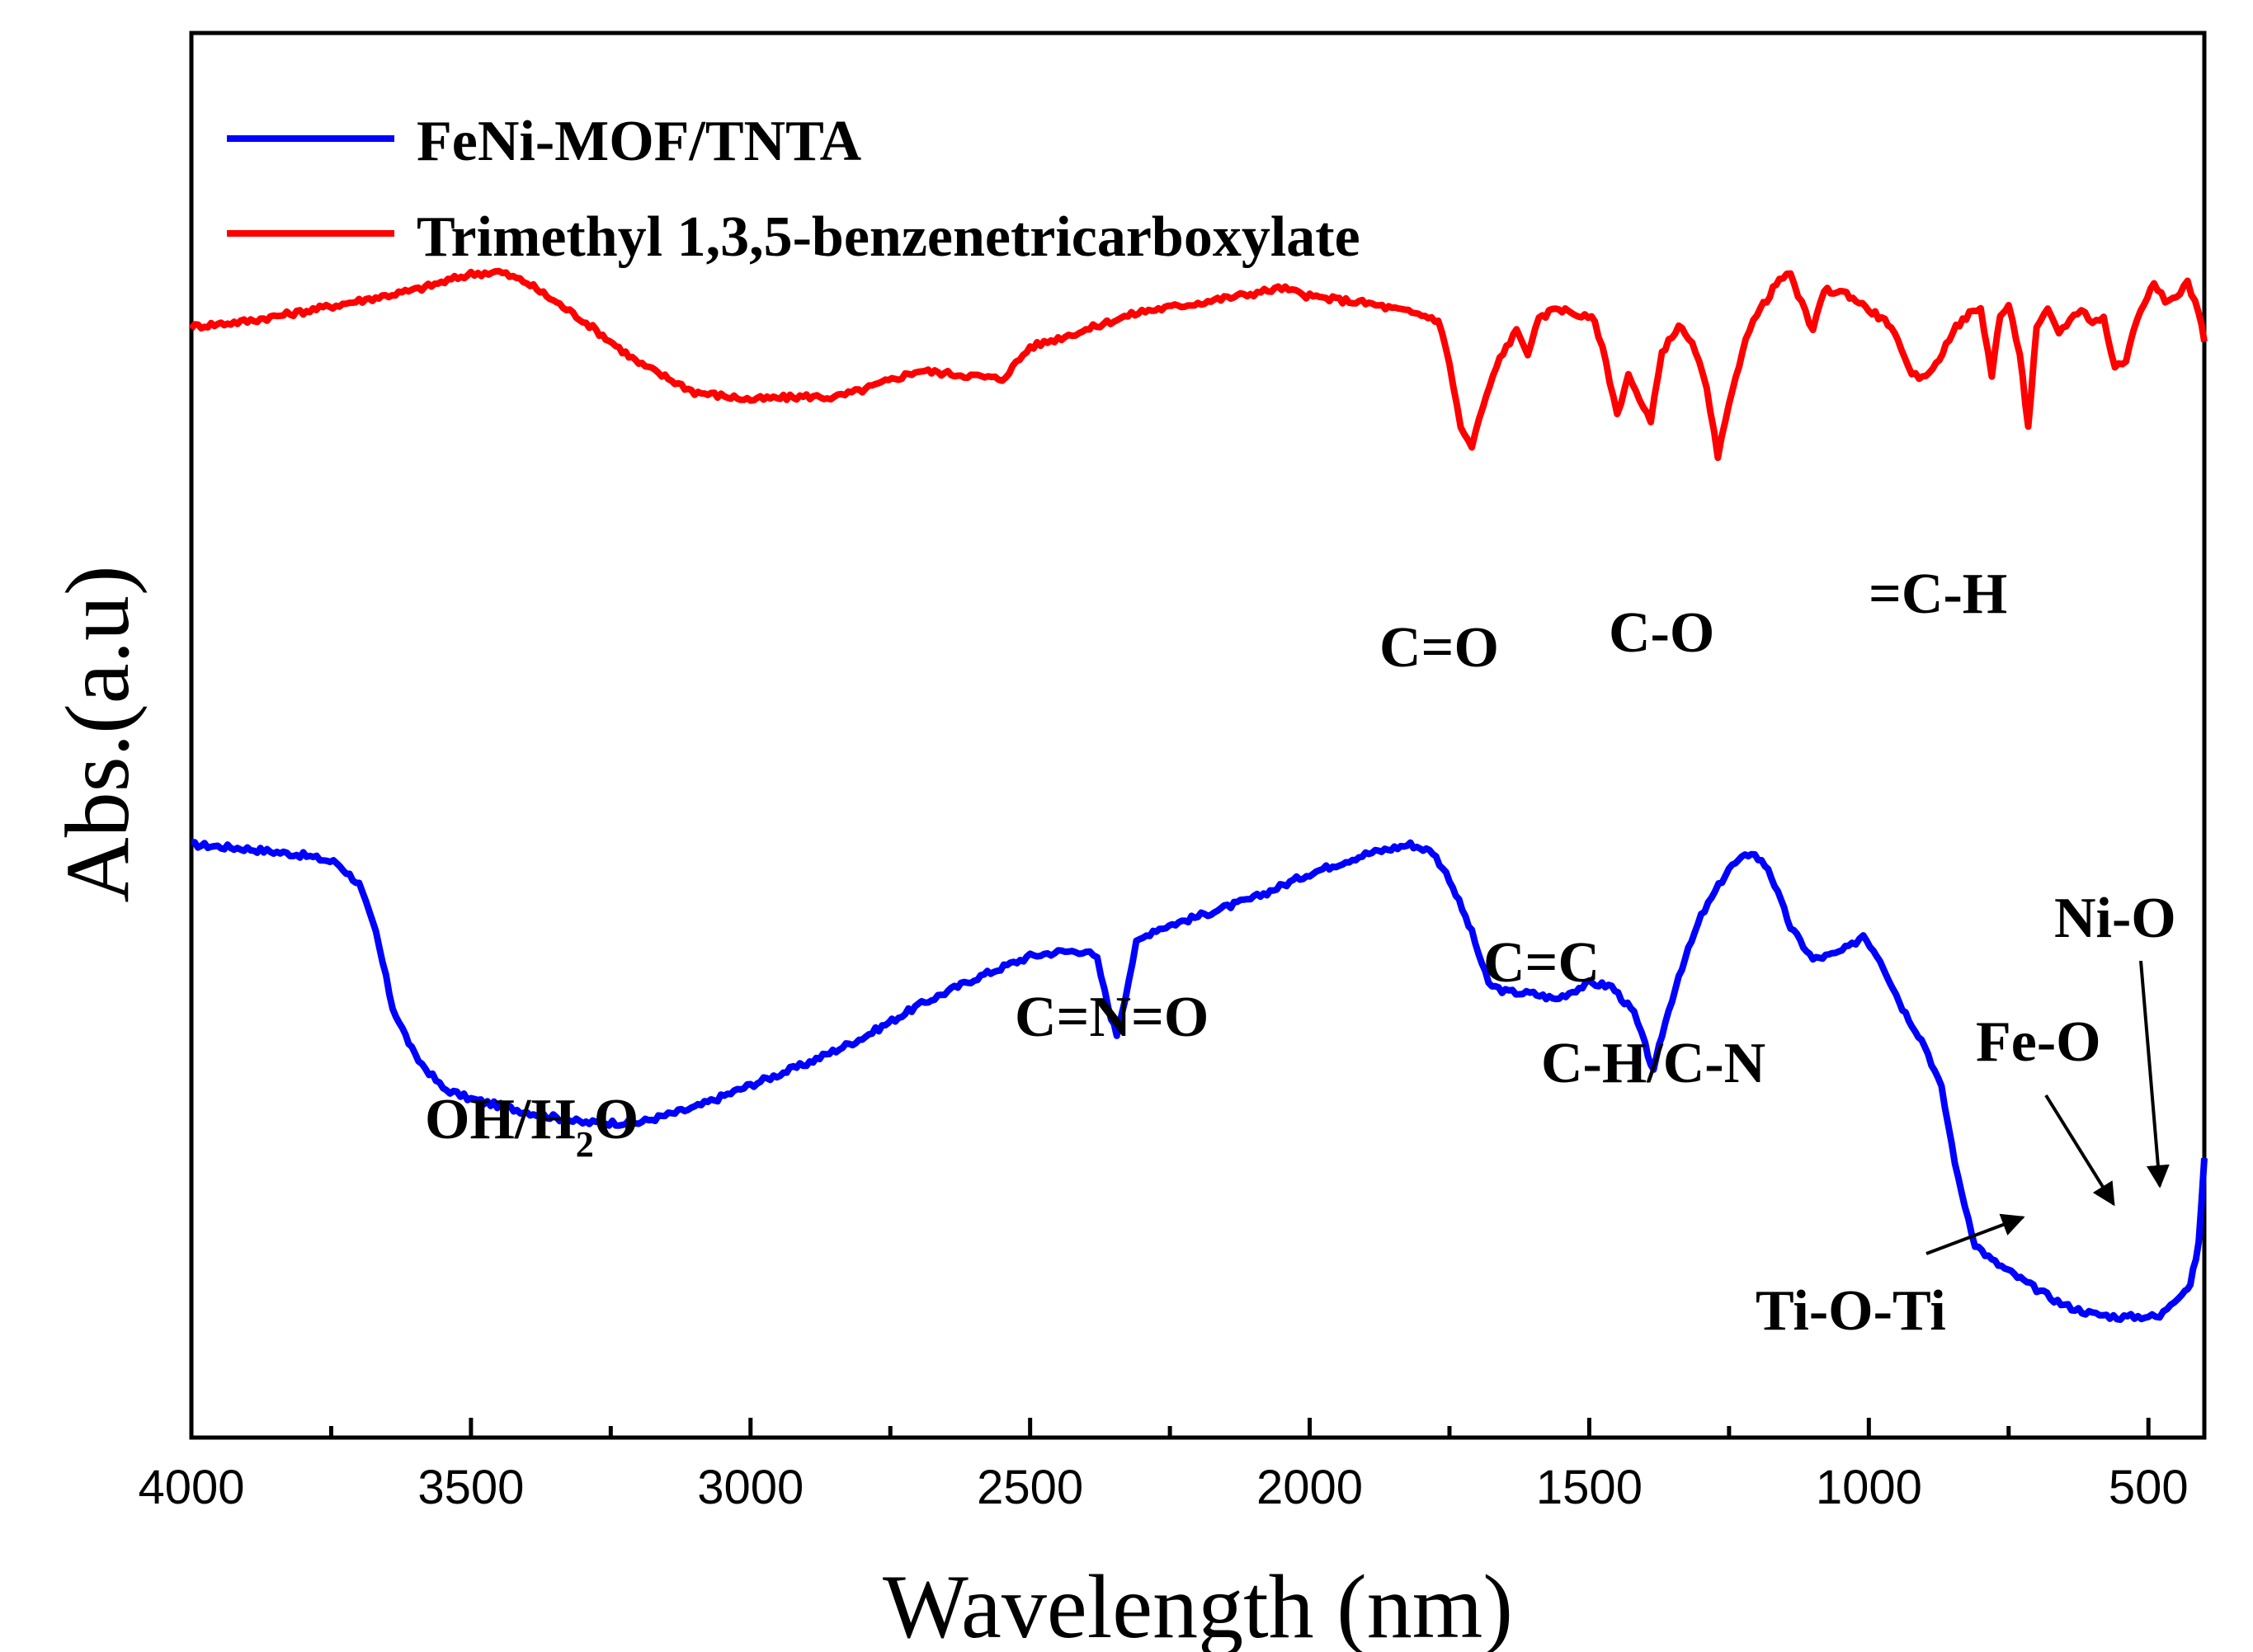  What do you see at coordinates (616, 1119) in the screenshot?
I see `annotation-oh-h2o-suffix: O` at bounding box center [616, 1119].